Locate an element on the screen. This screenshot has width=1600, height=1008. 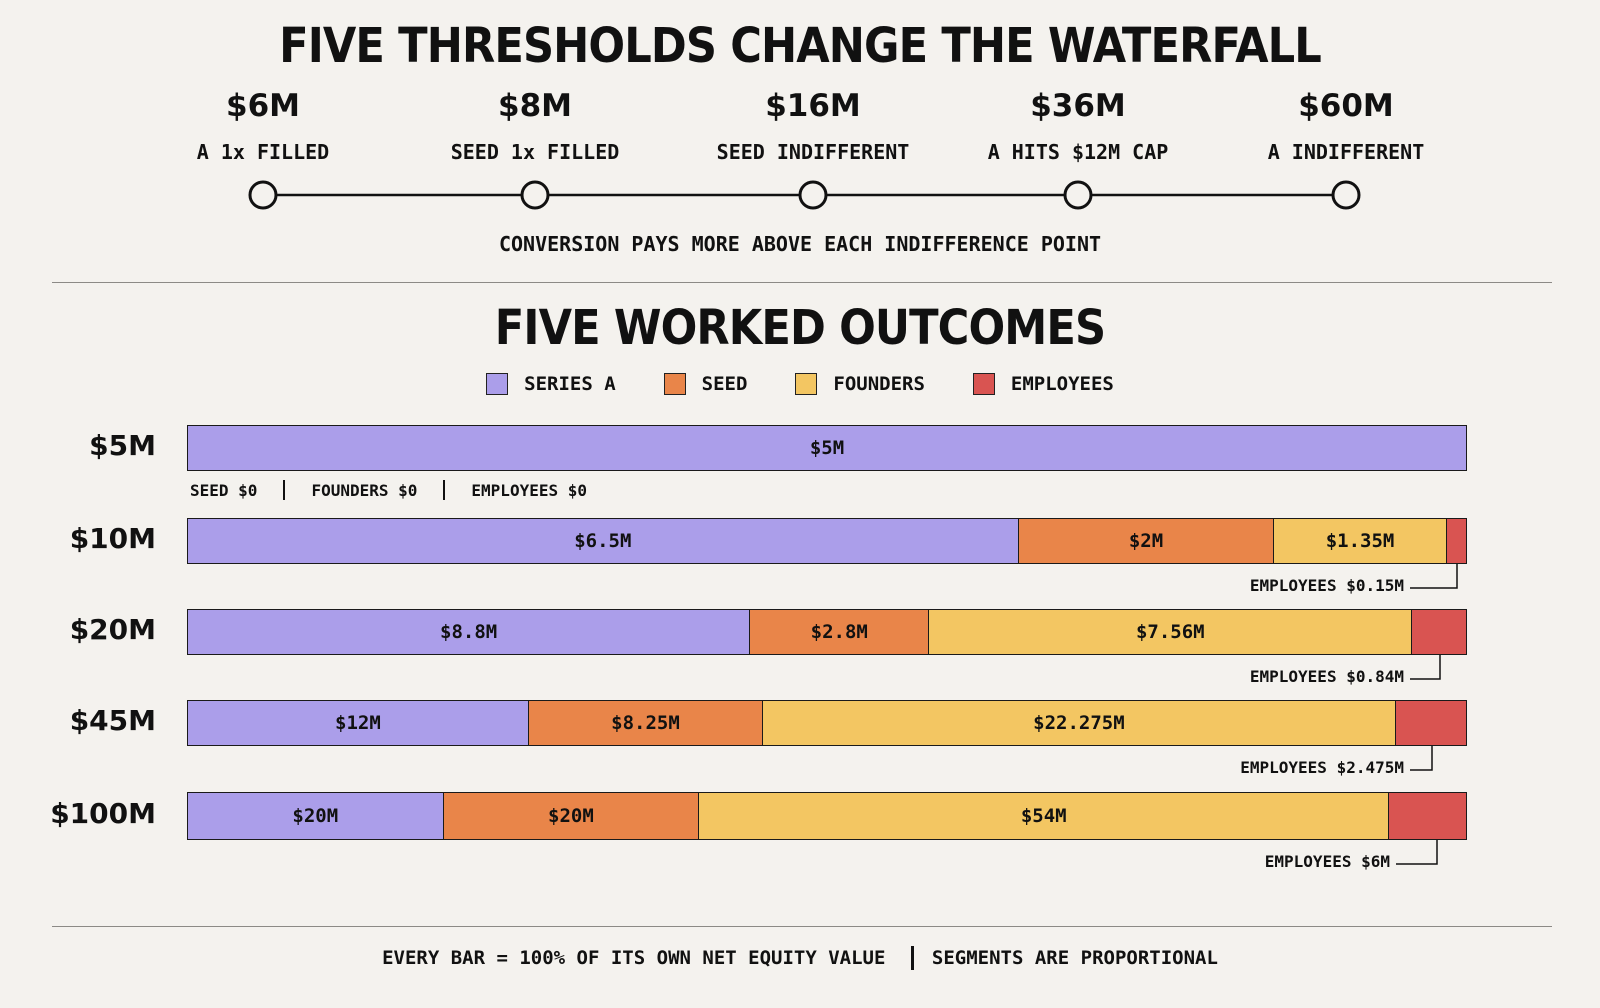
milestone-label: A INDIFFERENT is located at coordinates (1346, 152).